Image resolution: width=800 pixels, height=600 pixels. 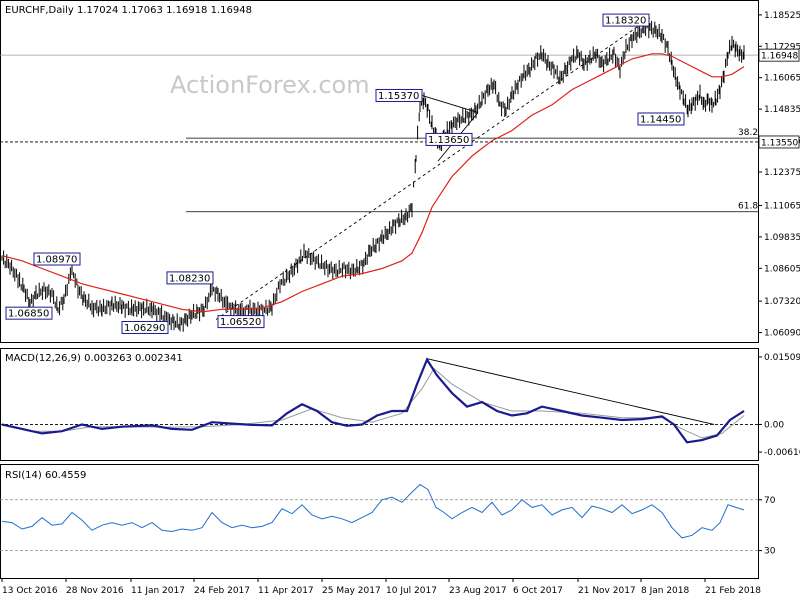 What do you see at coordinates (774, 425) in the screenshot?
I see `macd-tick-label: 0.00` at bounding box center [774, 425].